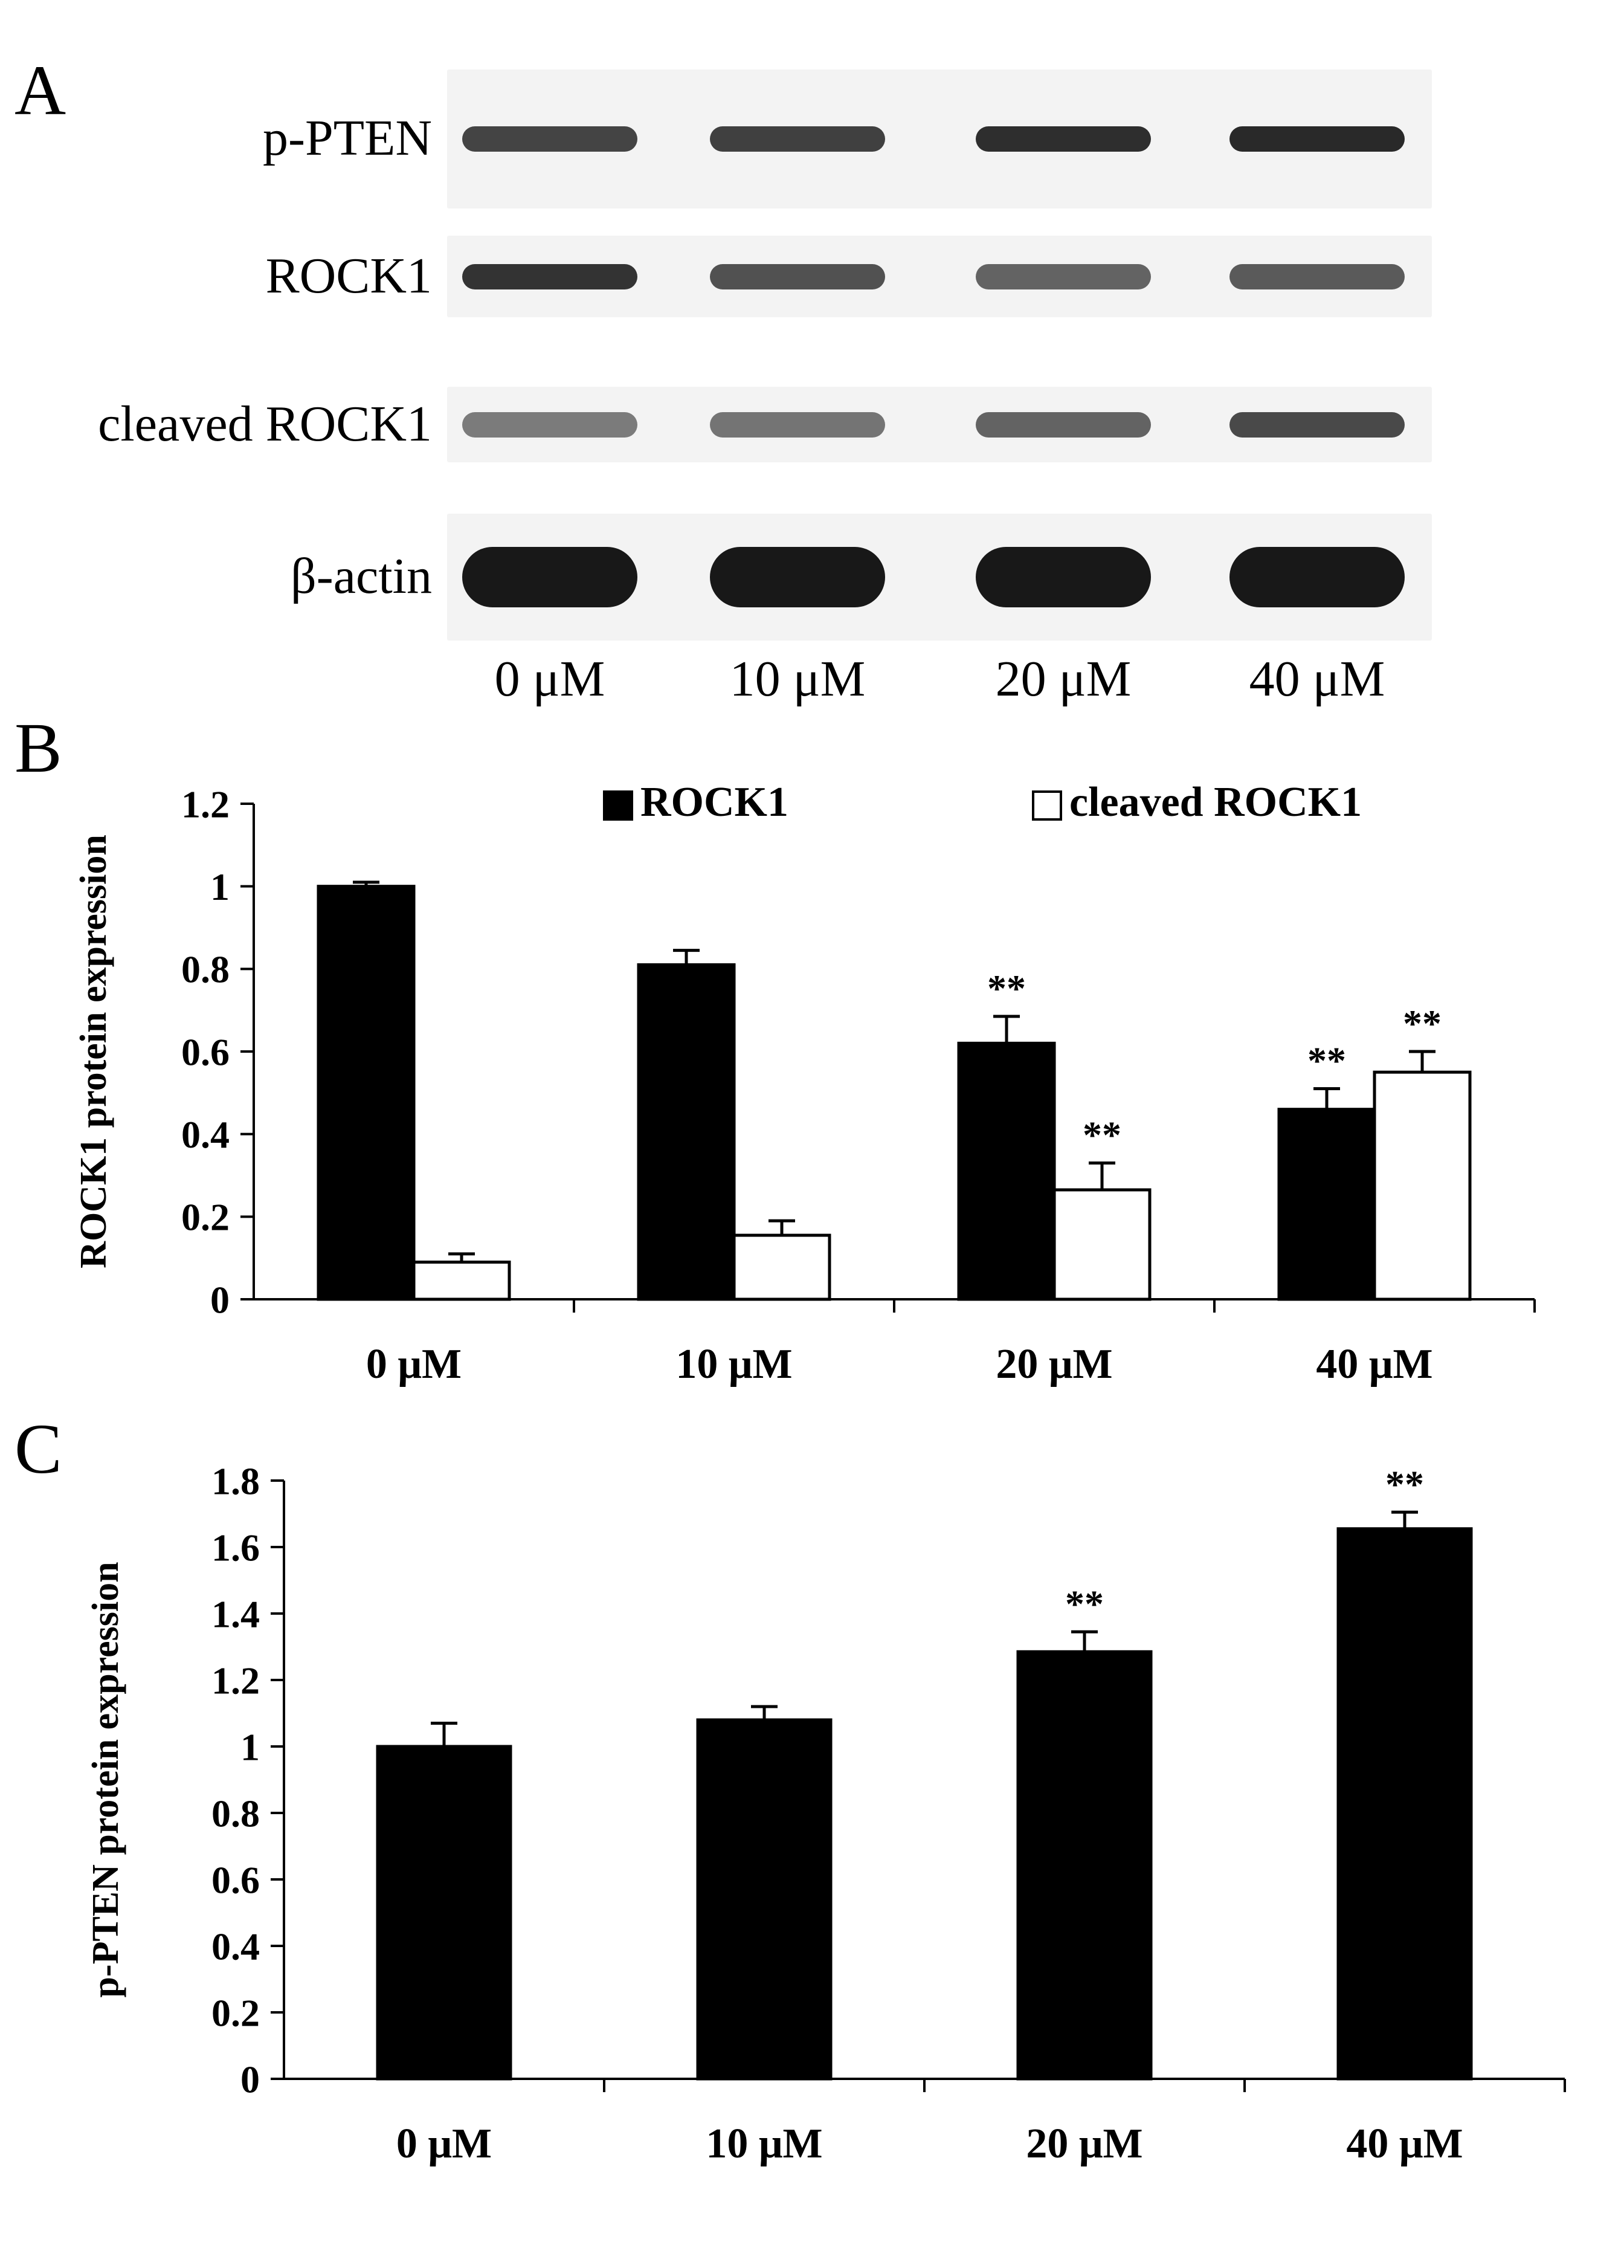 The width and height of the screenshot is (1624, 2268). What do you see at coordinates (347, 138) in the screenshot?
I see `blot-row-label: p-PTEN` at bounding box center [347, 138].